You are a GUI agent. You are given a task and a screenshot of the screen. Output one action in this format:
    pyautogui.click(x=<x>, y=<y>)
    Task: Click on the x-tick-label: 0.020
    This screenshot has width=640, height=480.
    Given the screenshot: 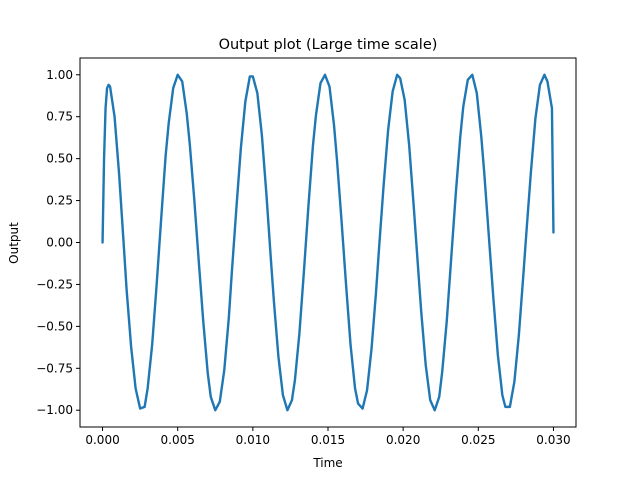 What is the action you would take?
    pyautogui.click(x=403, y=440)
    